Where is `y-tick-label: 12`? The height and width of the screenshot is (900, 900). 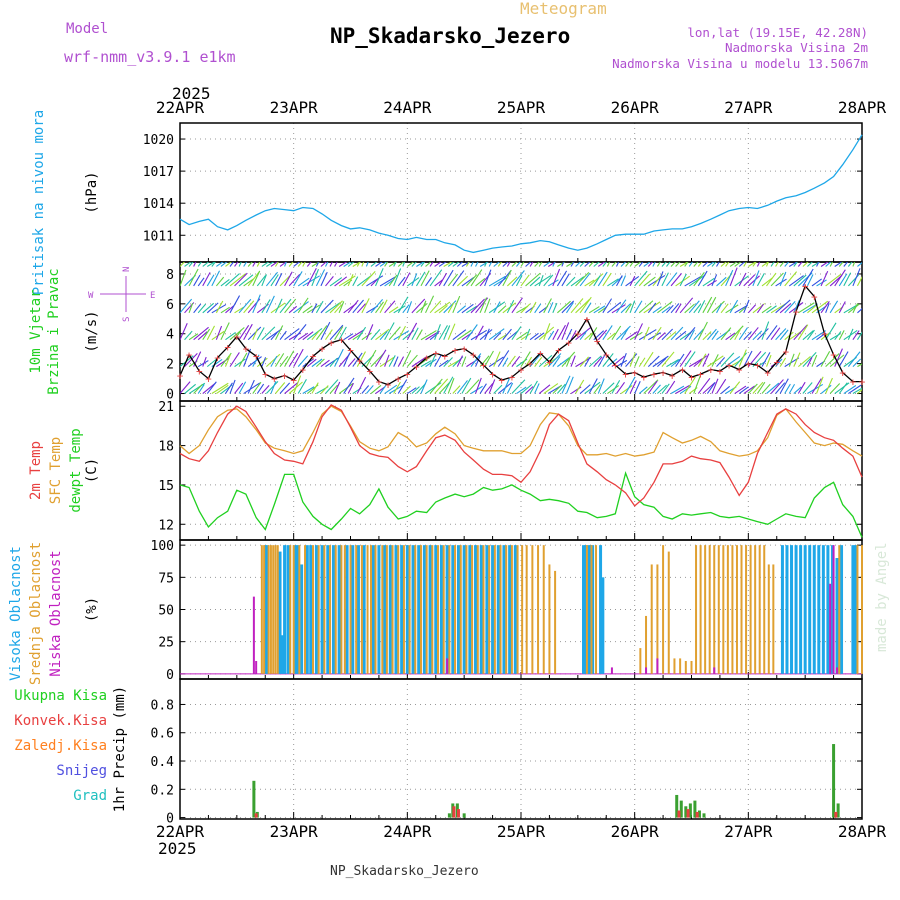 y-tick-label: 12 is located at coordinates (166, 525).